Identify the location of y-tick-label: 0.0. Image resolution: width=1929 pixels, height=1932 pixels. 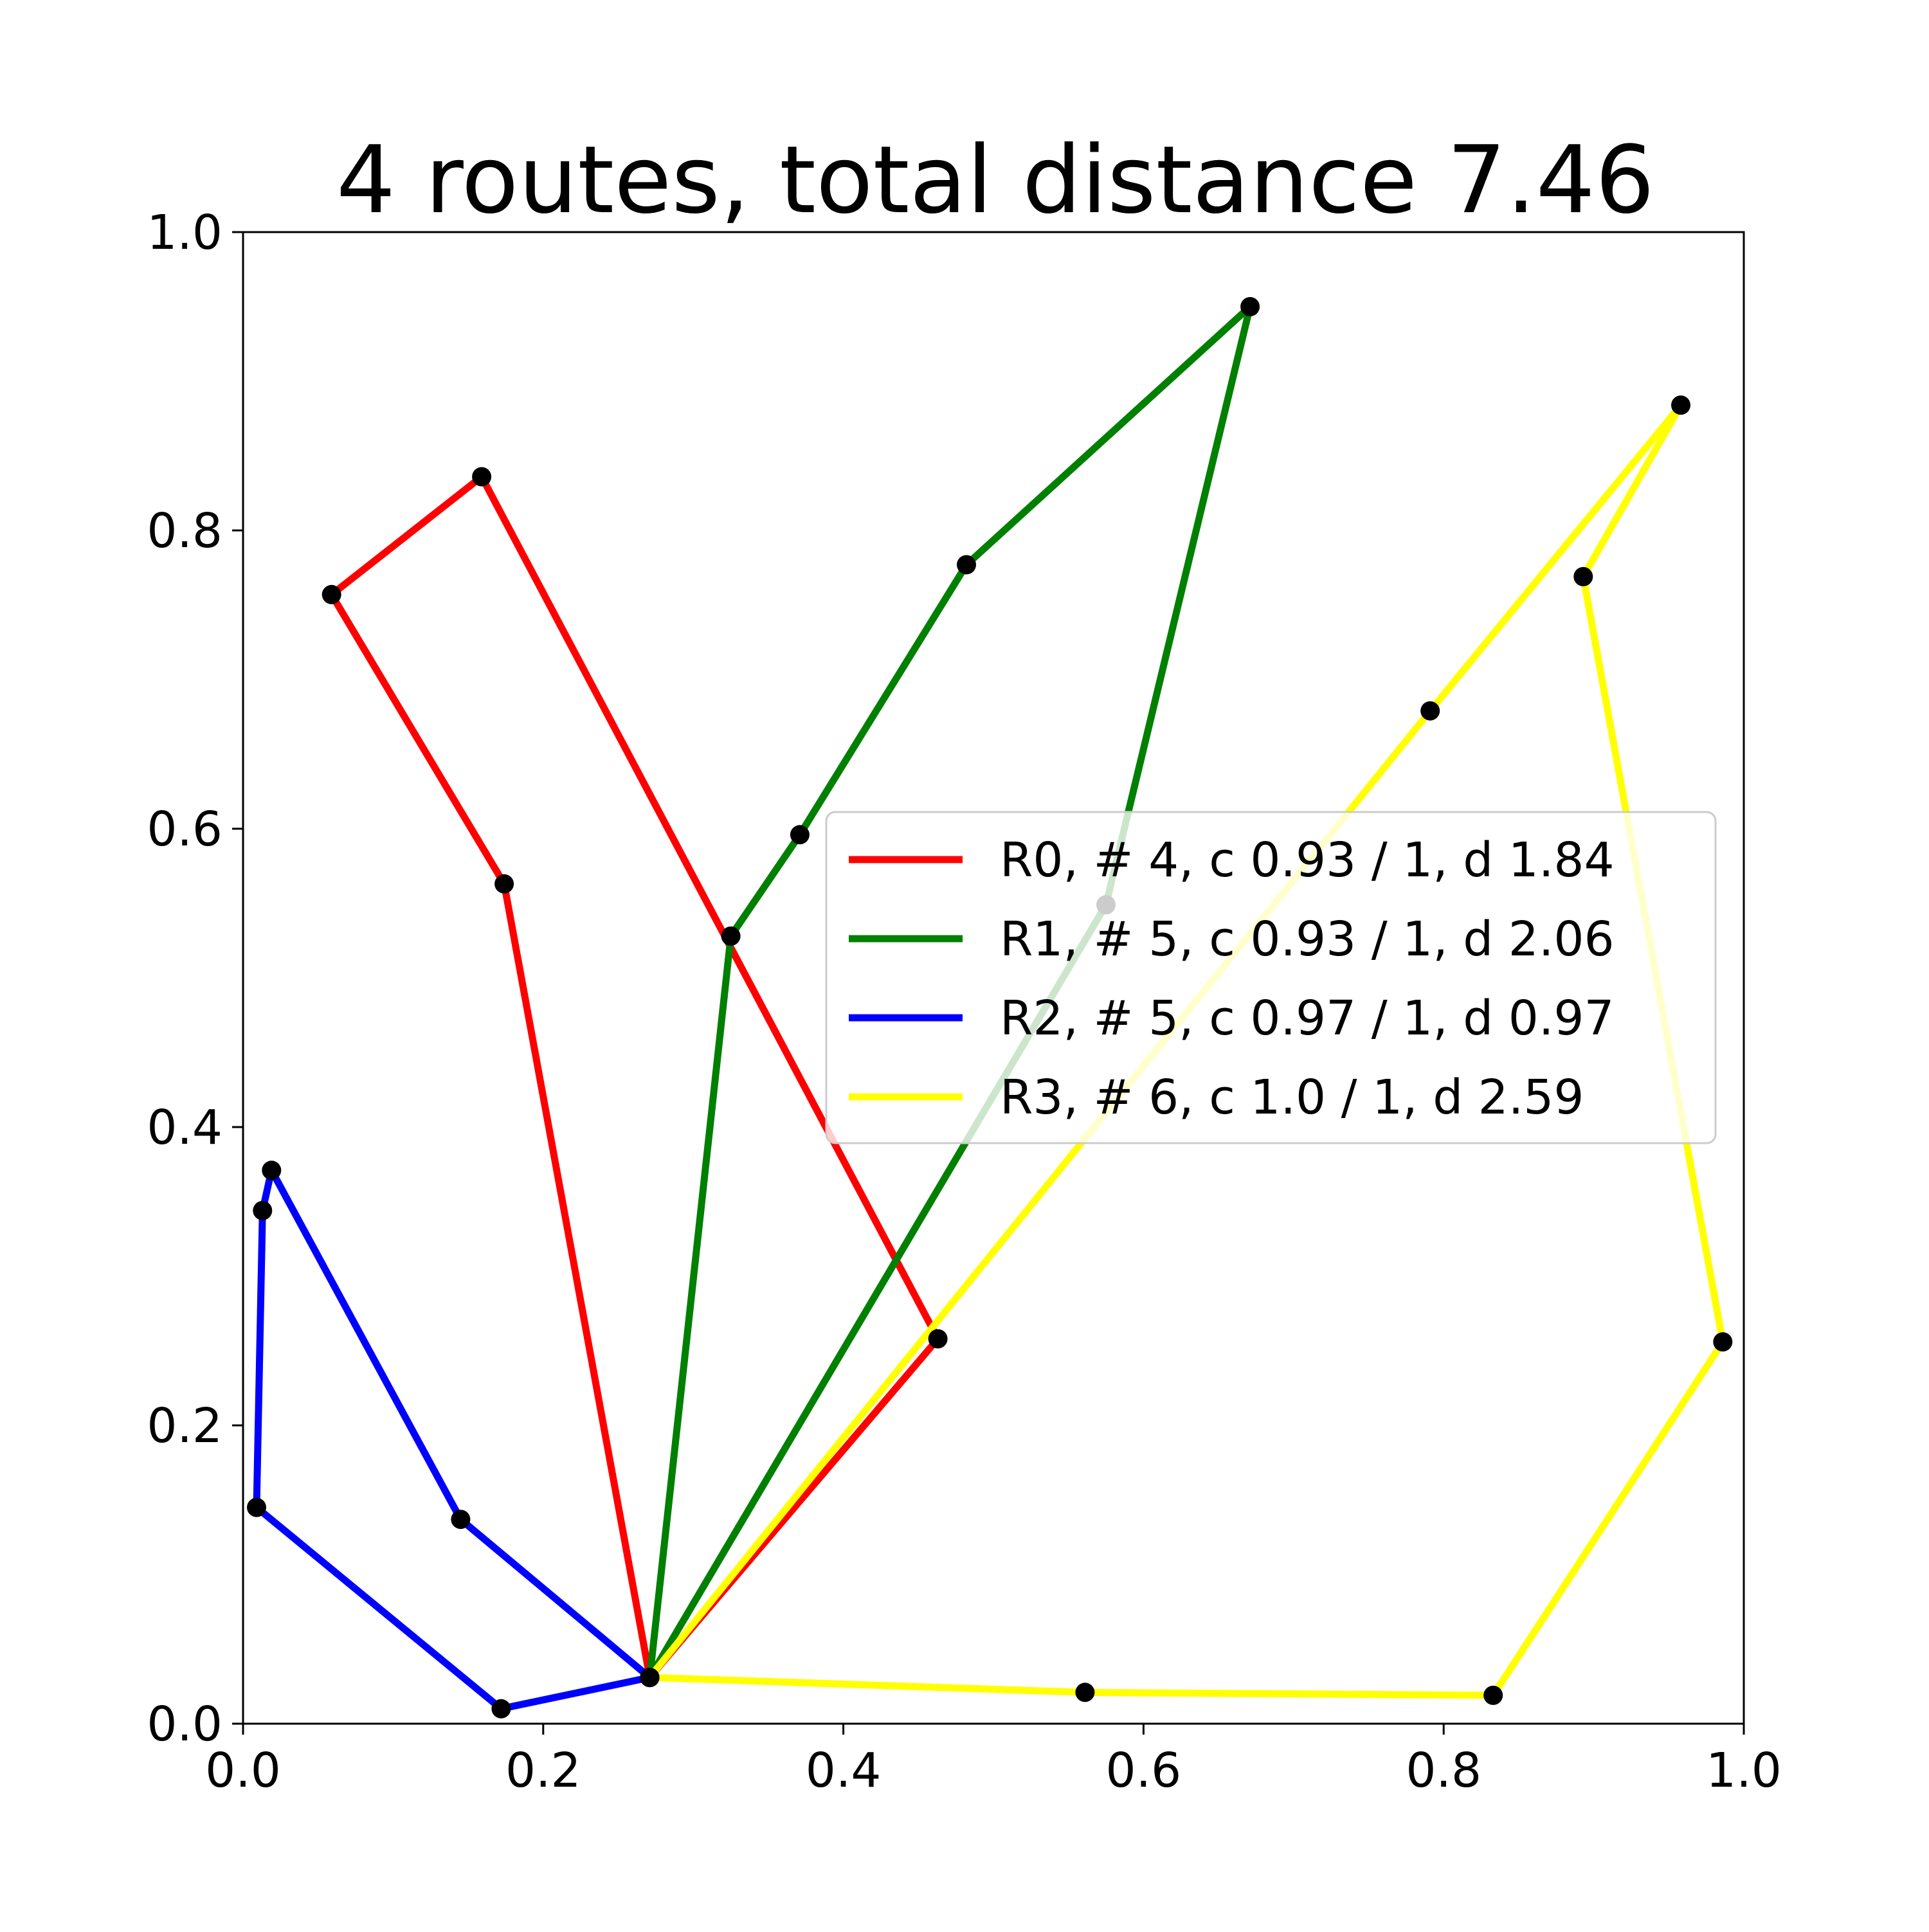
(185, 1724).